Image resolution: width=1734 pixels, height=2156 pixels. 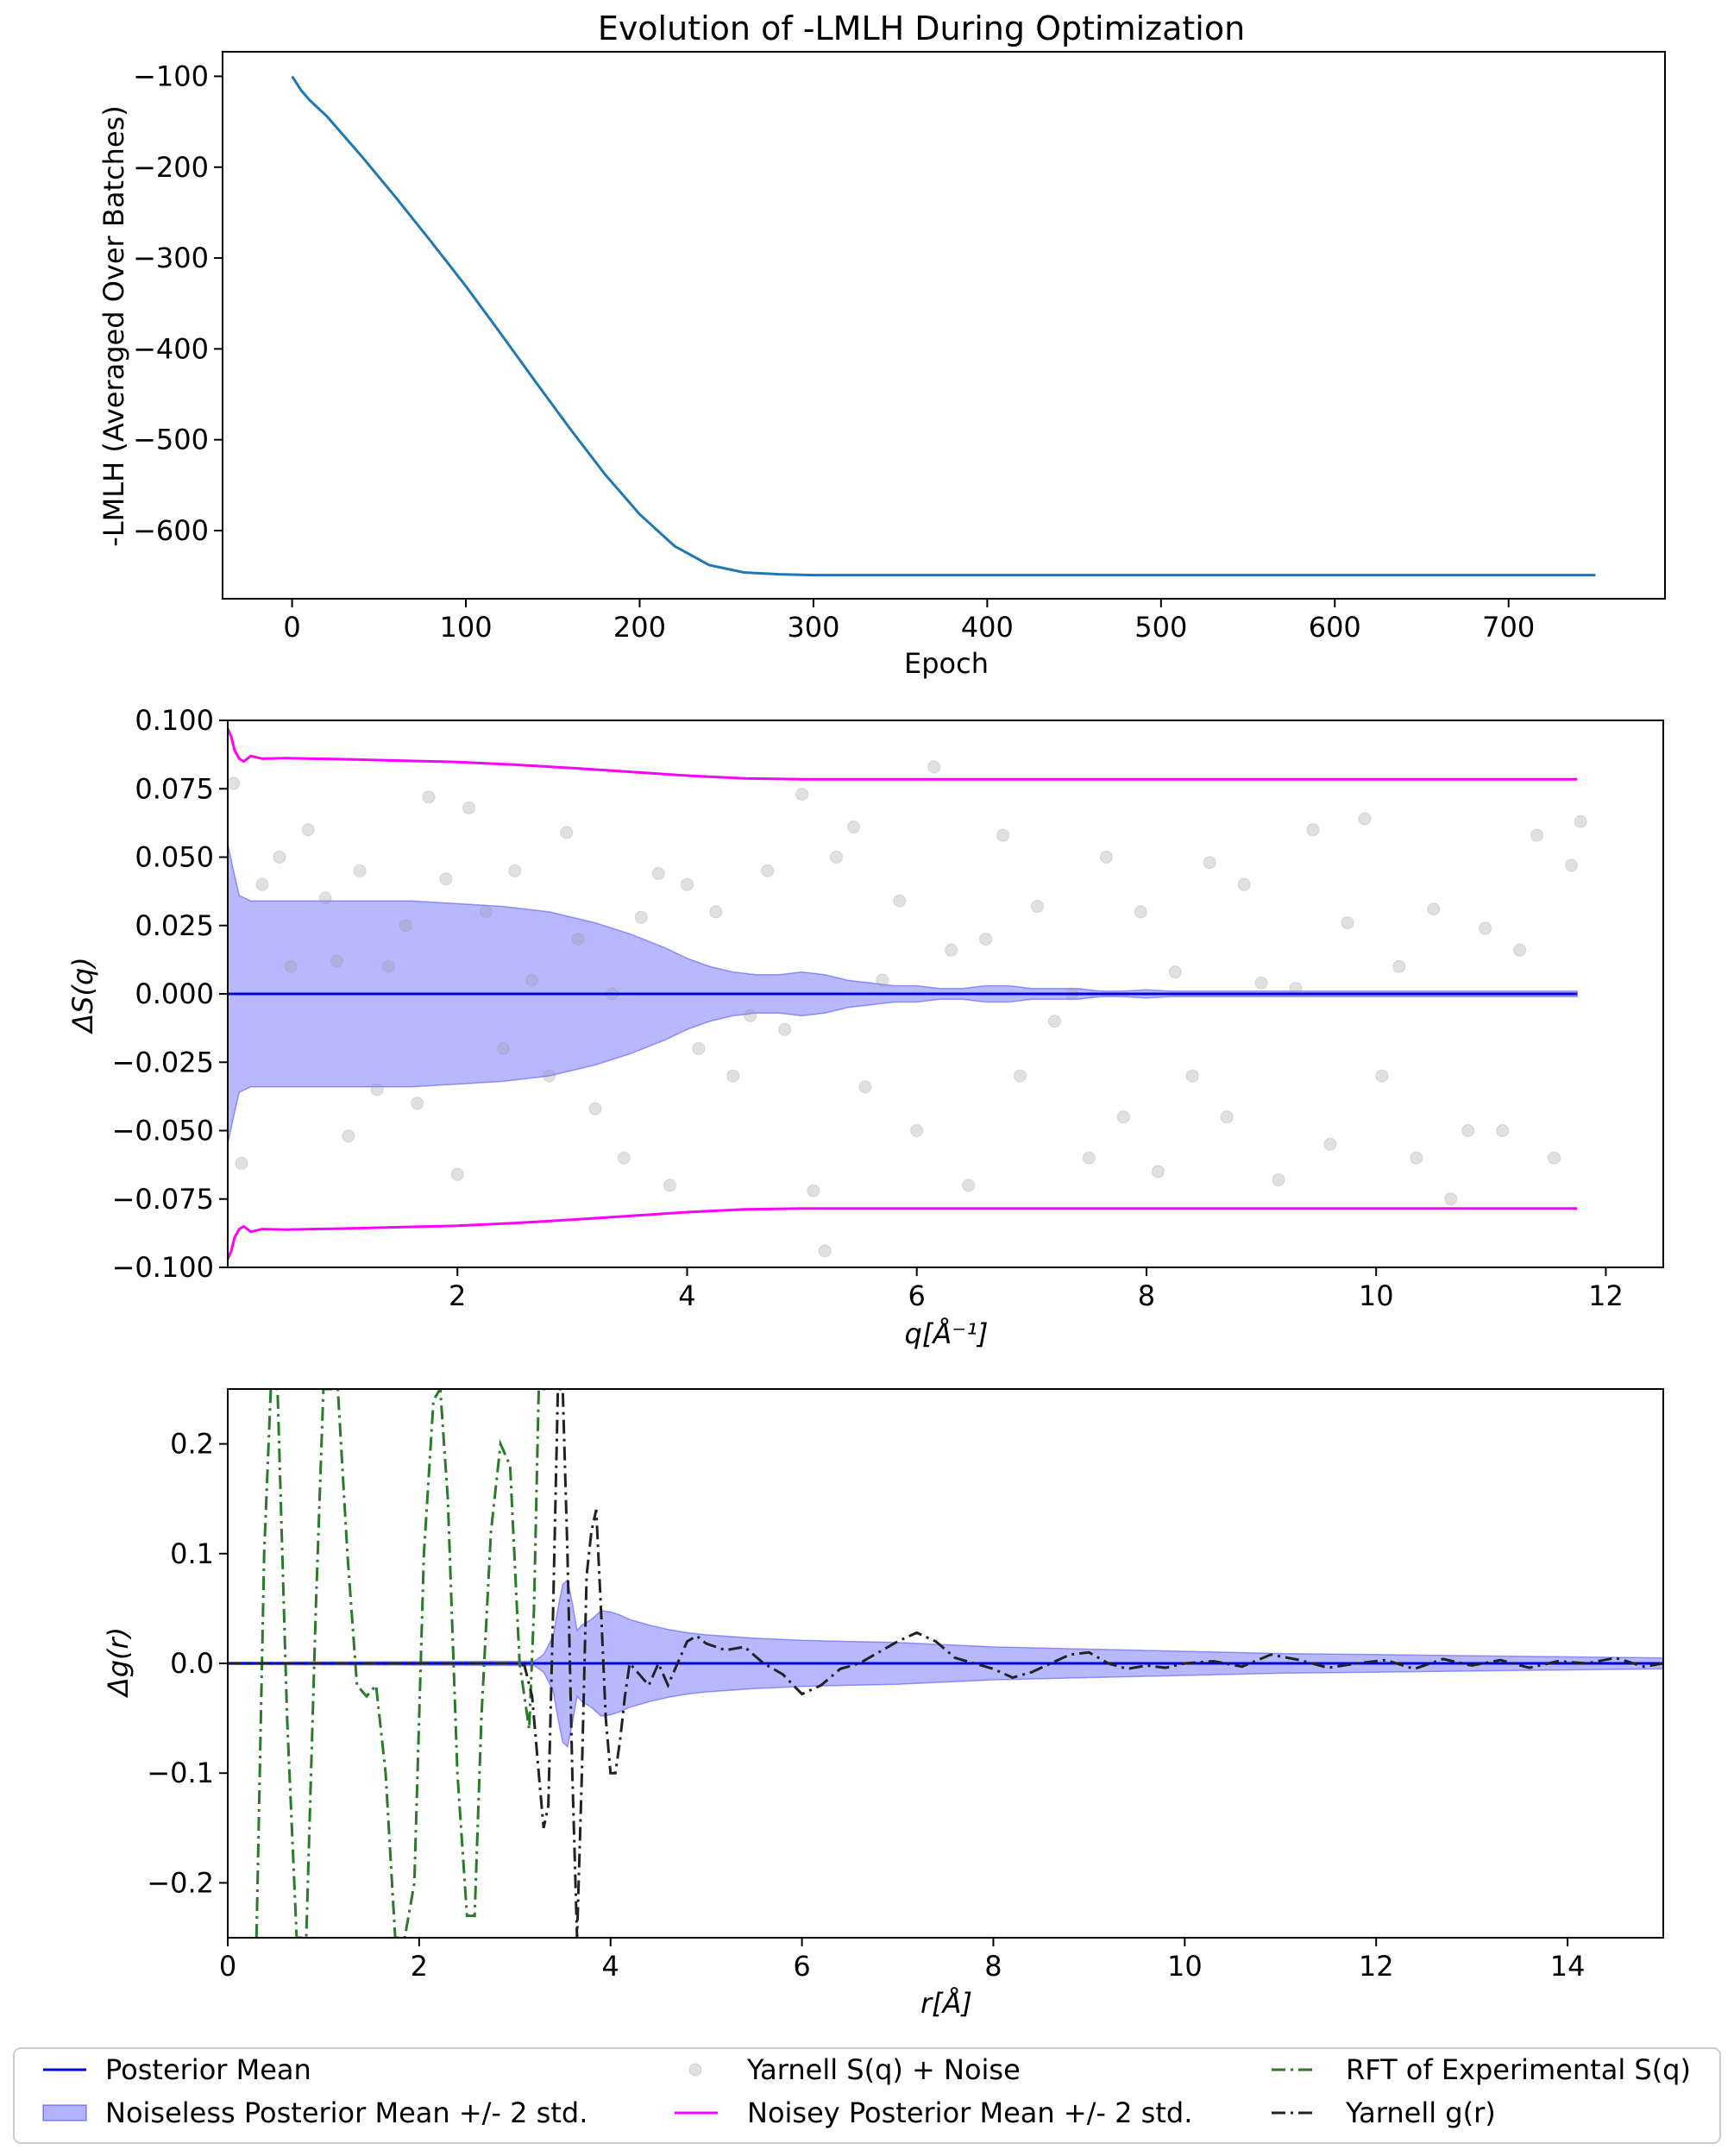 I want to click on panel1-x-label: Epoch, so click(x=946, y=664).